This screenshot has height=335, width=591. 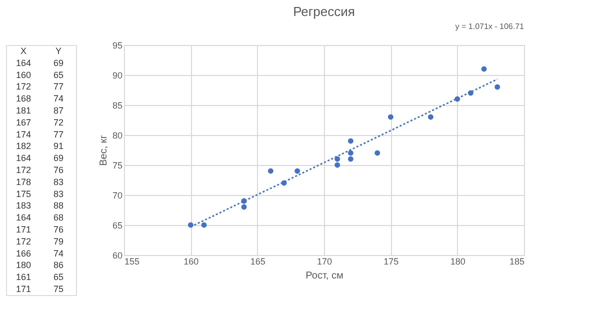 I want to click on y-axis-title: Вес, кг, so click(x=104, y=150).